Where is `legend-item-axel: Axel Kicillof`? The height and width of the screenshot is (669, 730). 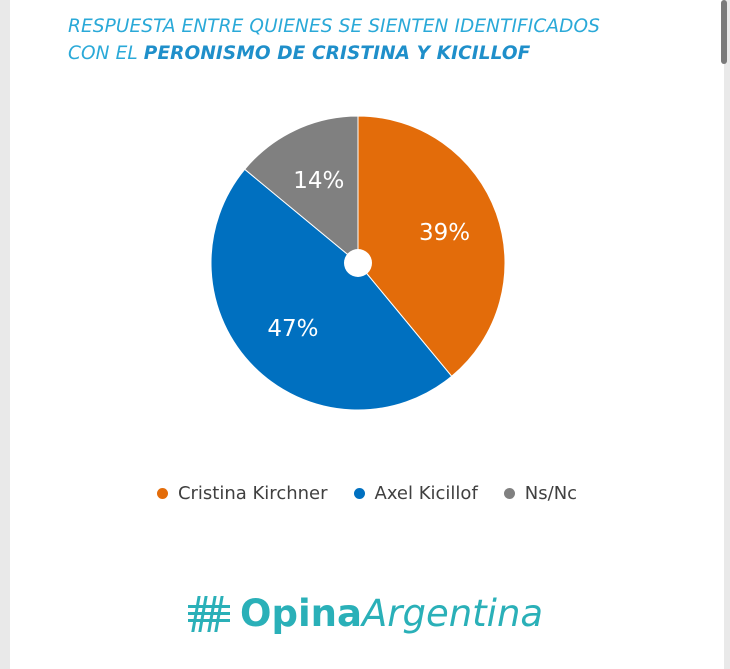 legend-item-axel: Axel Kicillof is located at coordinates (415, 493).